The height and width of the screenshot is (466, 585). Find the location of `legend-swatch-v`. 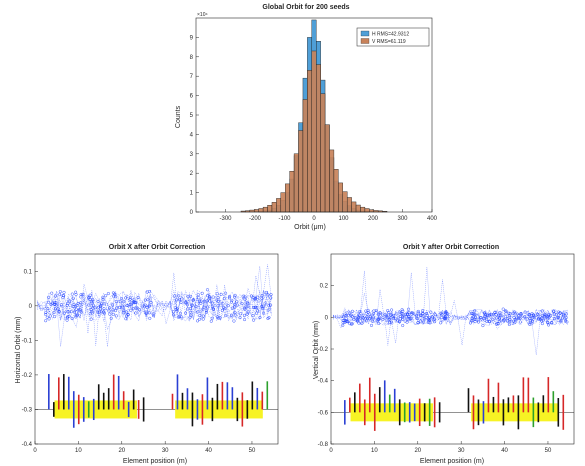

legend-swatch-v is located at coordinates (365, 41).